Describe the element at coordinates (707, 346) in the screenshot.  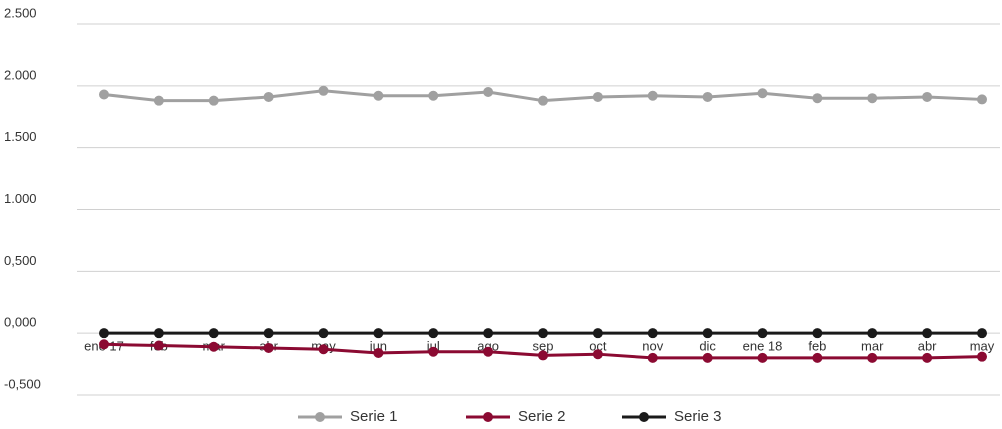
I see `x-tick-label: dic` at that location.